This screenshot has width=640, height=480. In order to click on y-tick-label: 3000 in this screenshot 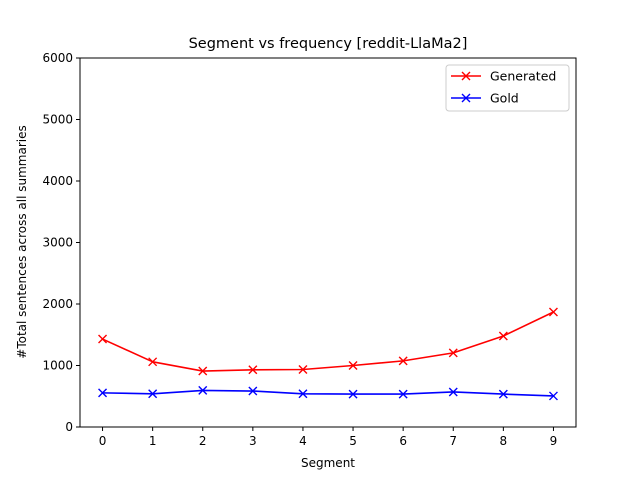, I will do `click(57, 243)`.